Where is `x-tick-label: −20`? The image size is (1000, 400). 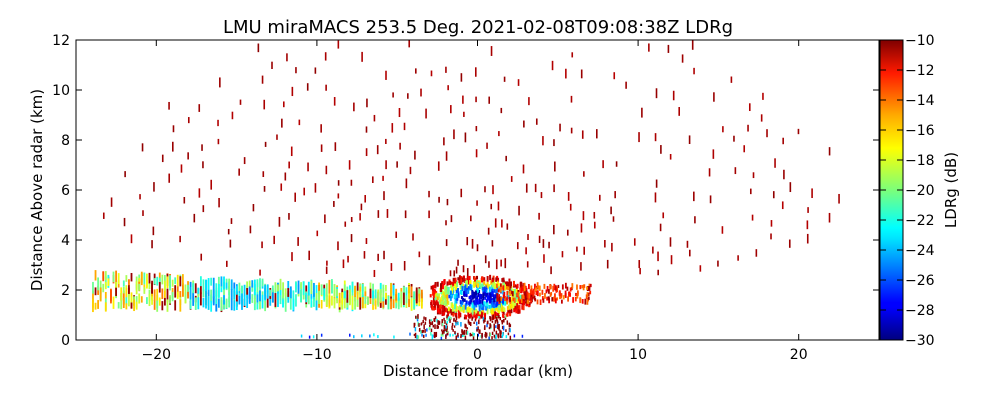
x-tick-label: −20 is located at coordinates (157, 355).